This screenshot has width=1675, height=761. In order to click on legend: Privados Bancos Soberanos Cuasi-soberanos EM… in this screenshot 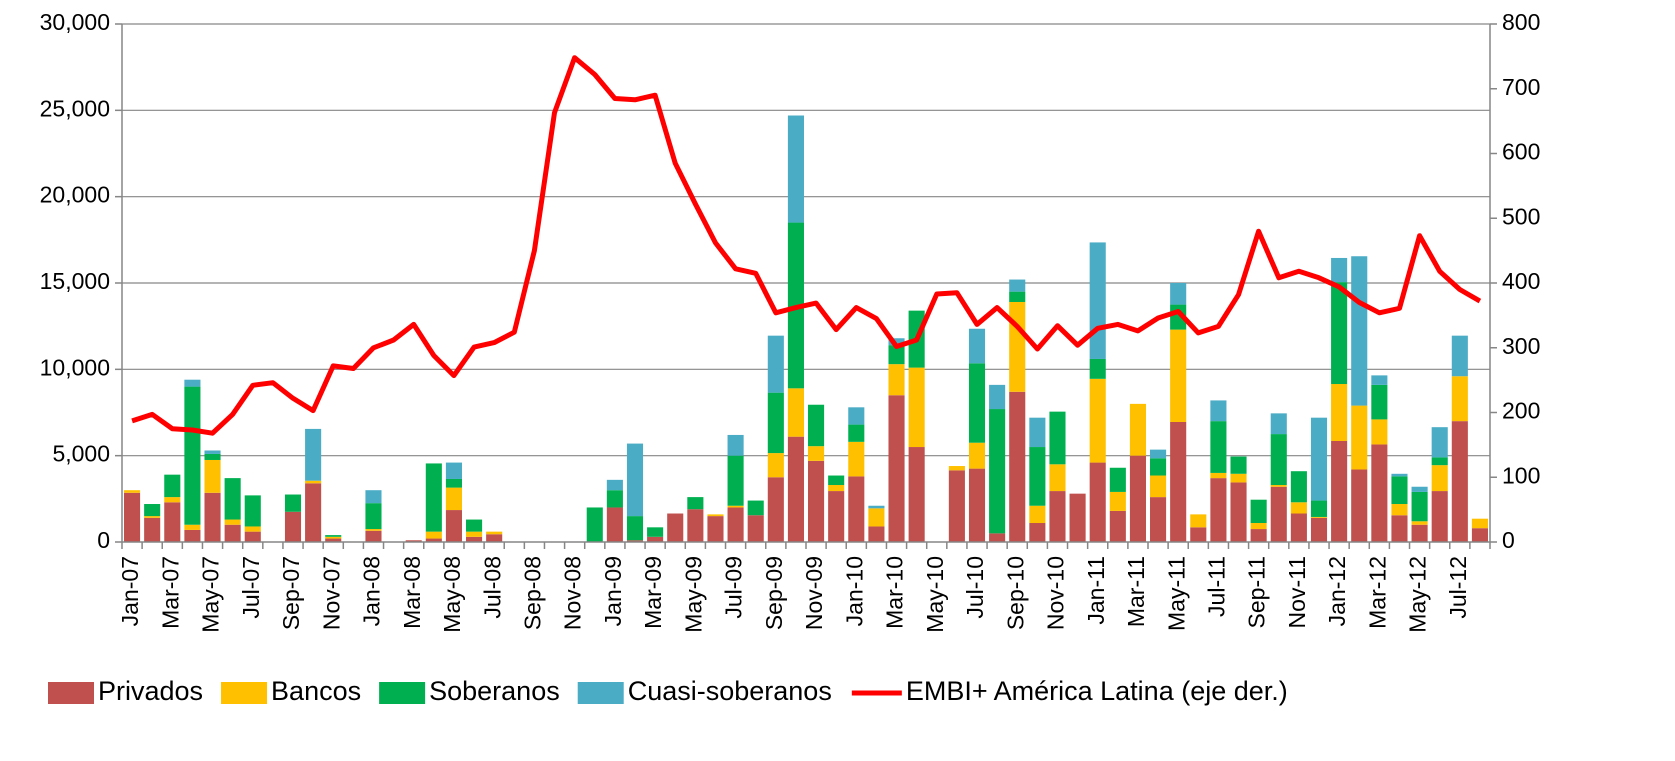, I will do `click(668, 691)`.